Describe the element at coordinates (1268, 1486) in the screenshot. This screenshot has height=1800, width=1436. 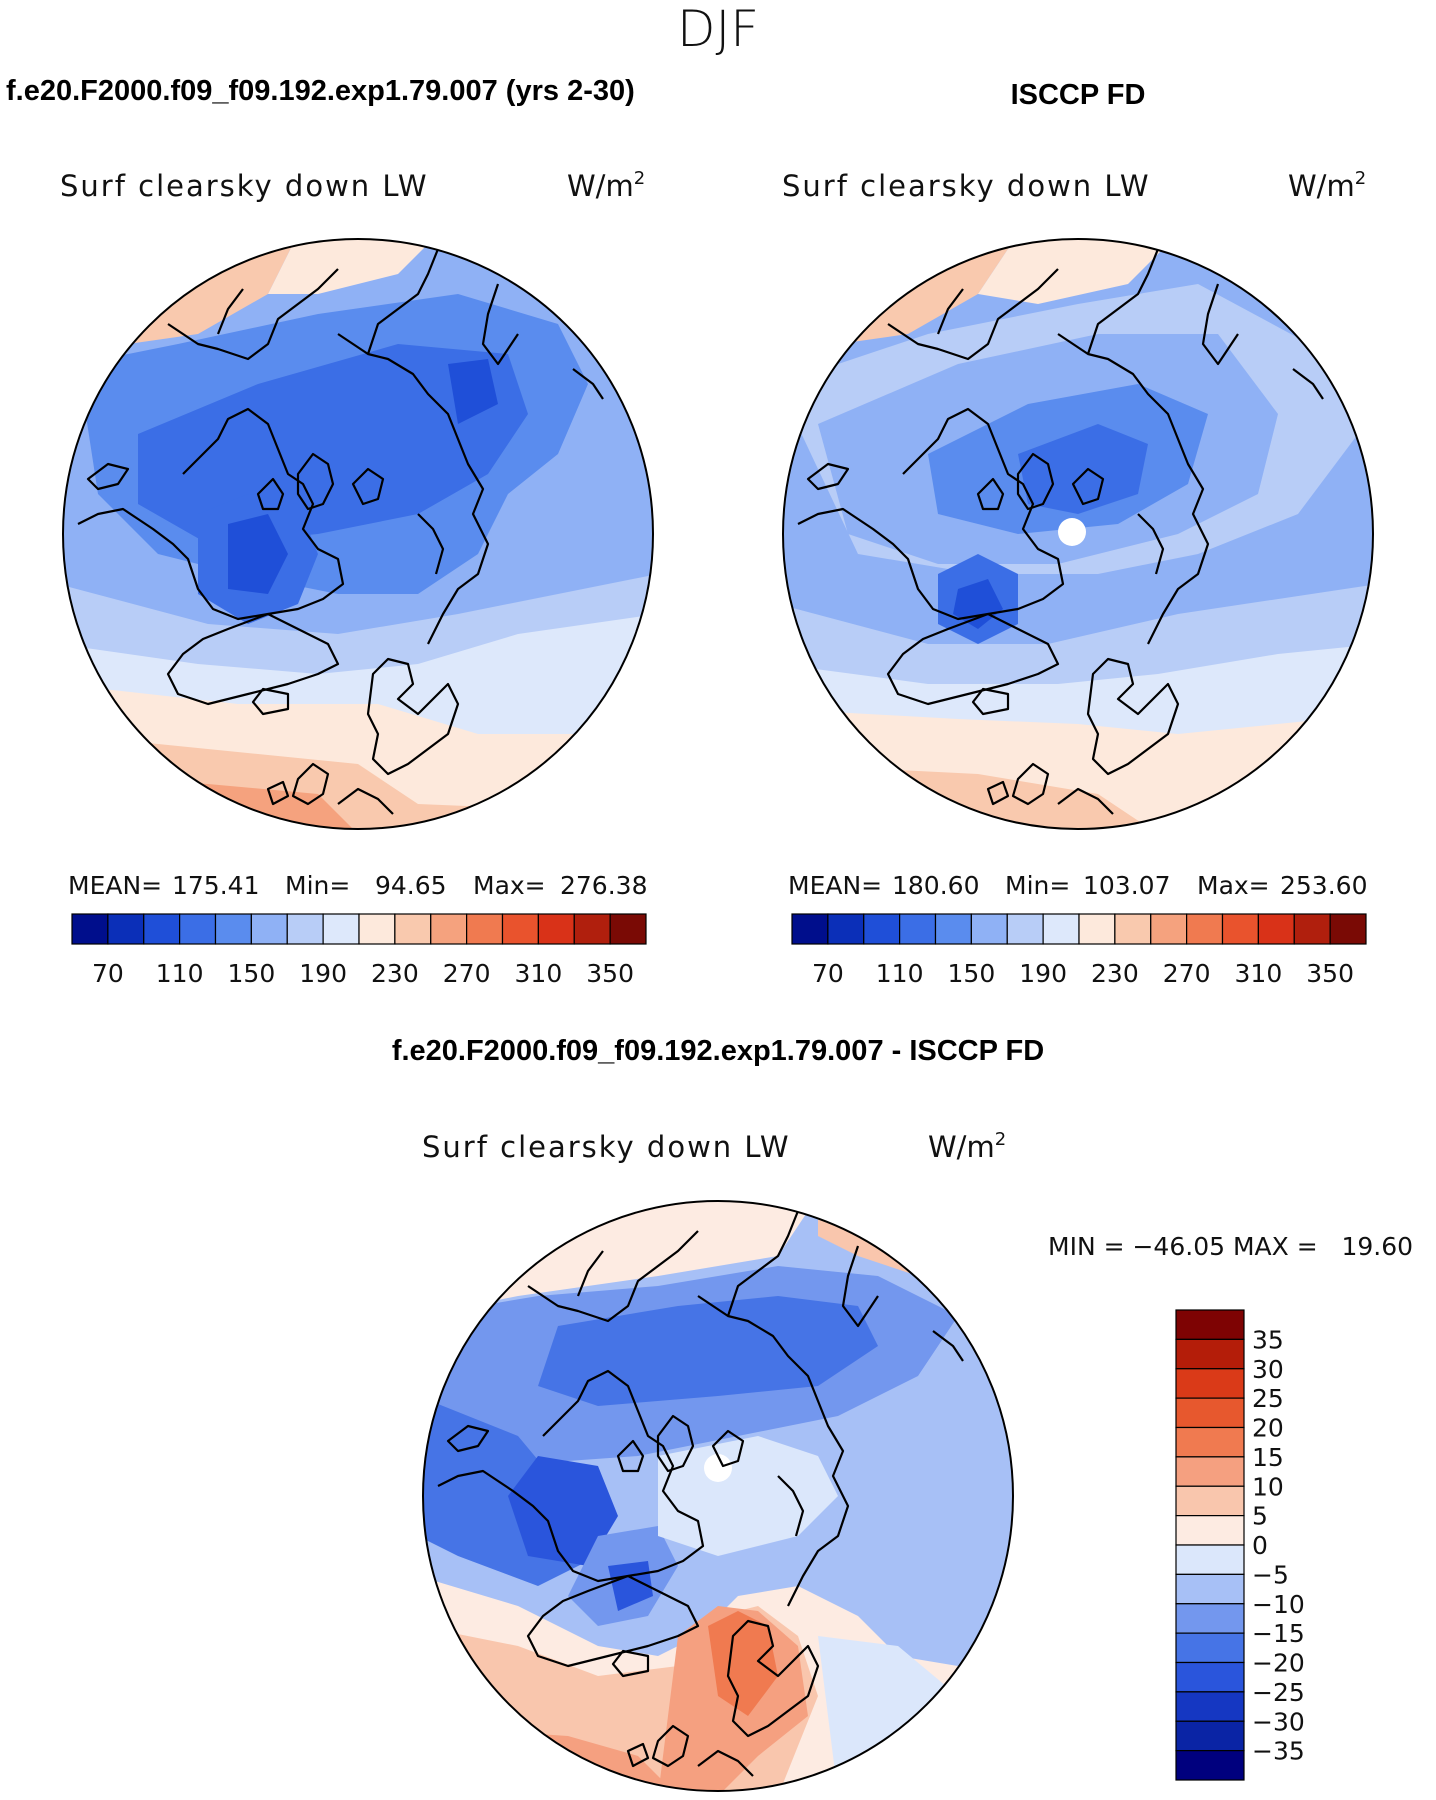
I see `colorbar-diff-tick-label: 10` at that location.